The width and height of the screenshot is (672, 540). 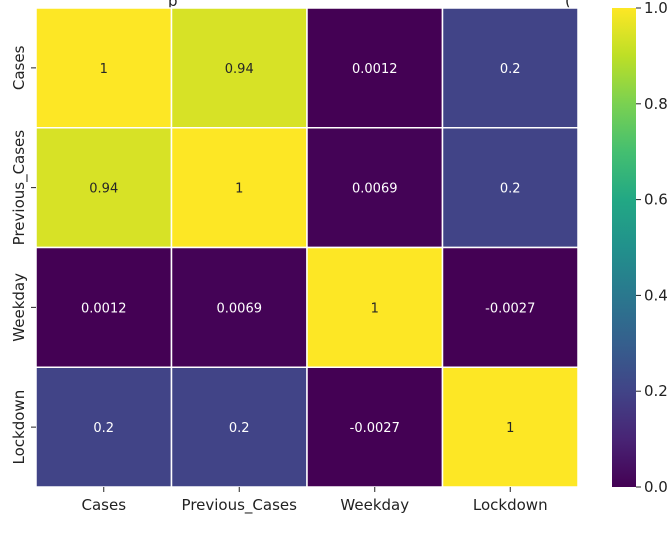 I want to click on y-tick-label: Weekday, so click(x=19, y=307).